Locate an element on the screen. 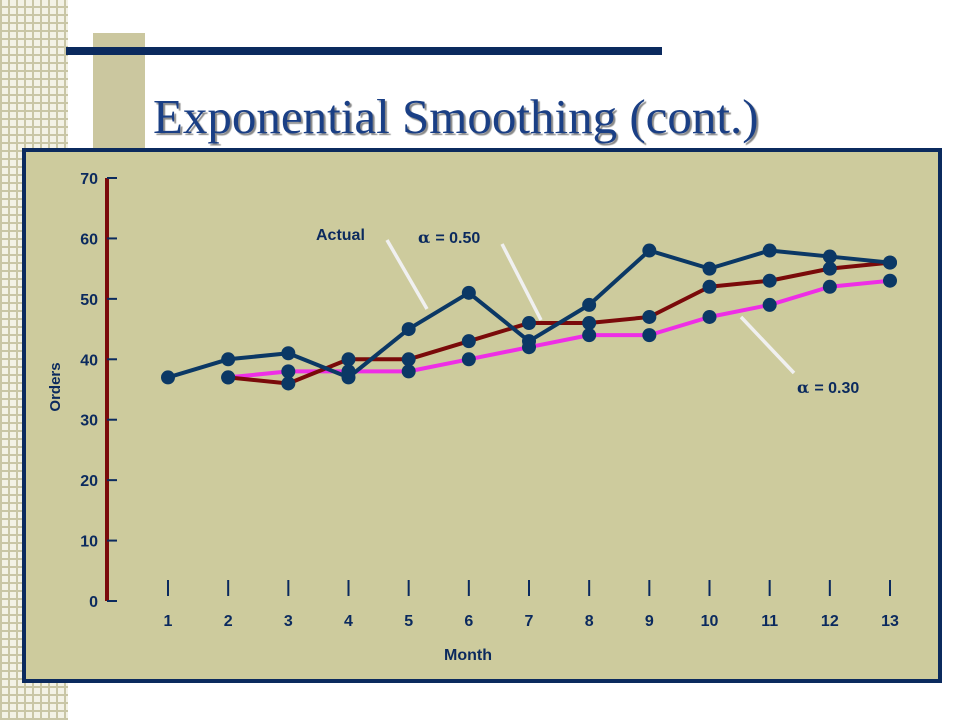  annotation-alpha-030: α = 0.30 is located at coordinates (828, 387).